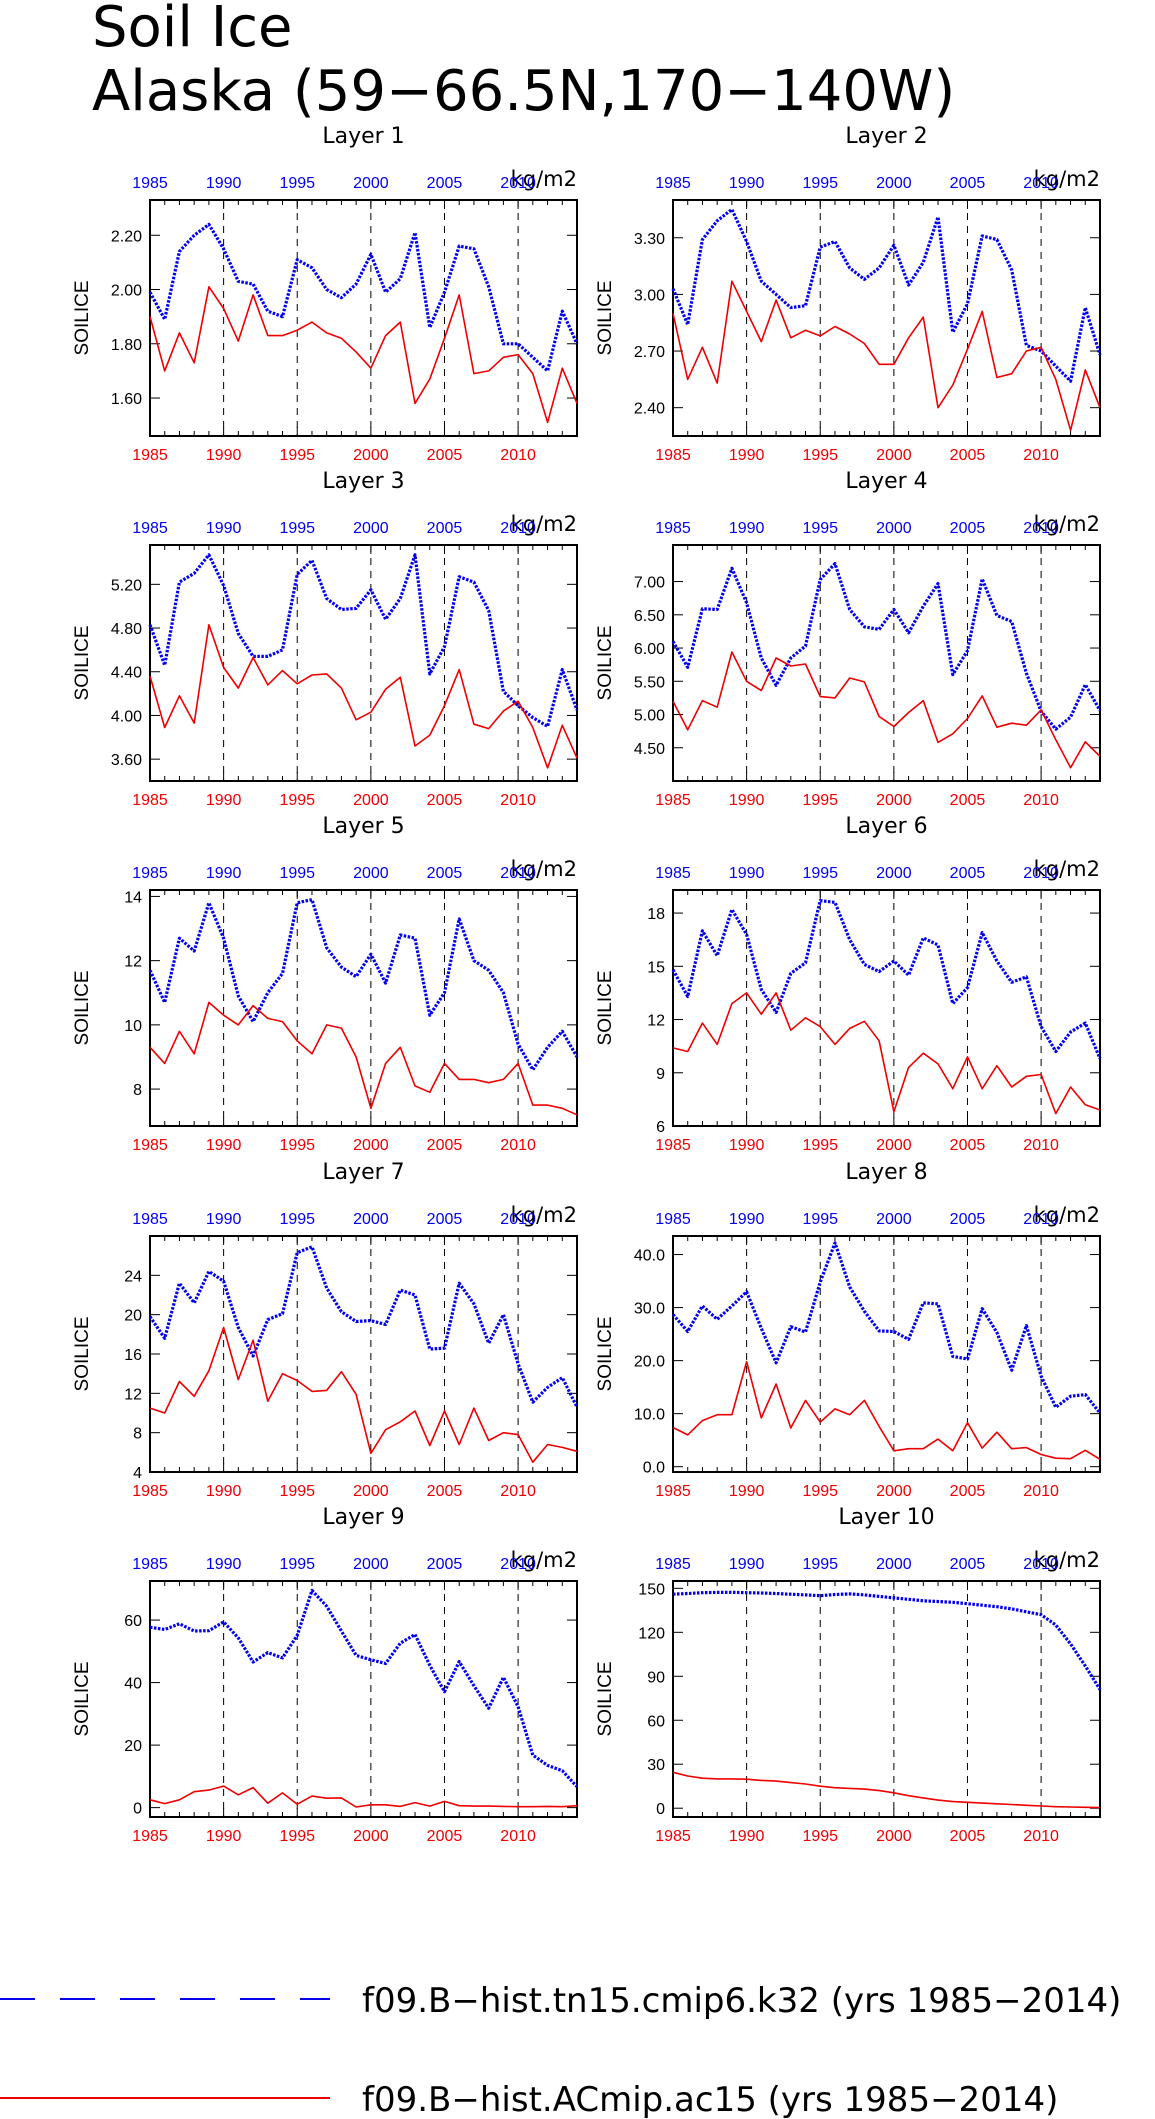 The image size is (1155, 2119). I want to click on legend-label-red: f09.B−hist.ACmip.ac15 (yrs 1985−2014), so click(710, 2099).